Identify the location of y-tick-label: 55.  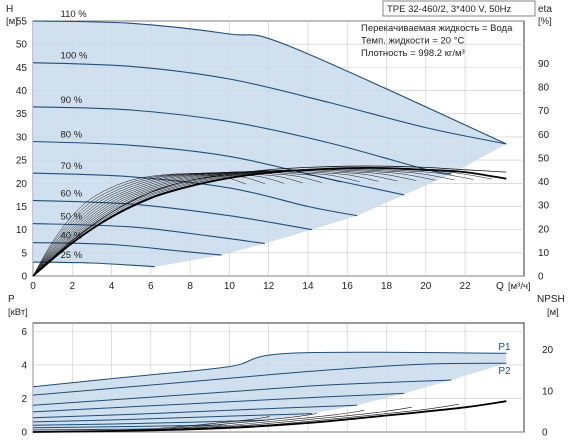
(22, 22).